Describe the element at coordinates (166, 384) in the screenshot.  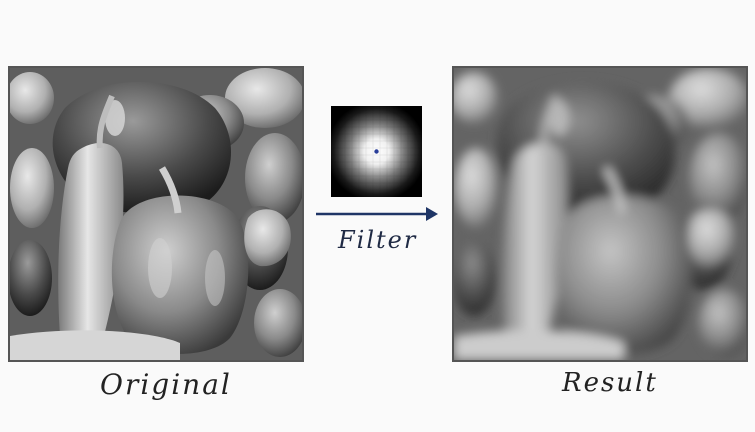
I see `original-label: Original` at that location.